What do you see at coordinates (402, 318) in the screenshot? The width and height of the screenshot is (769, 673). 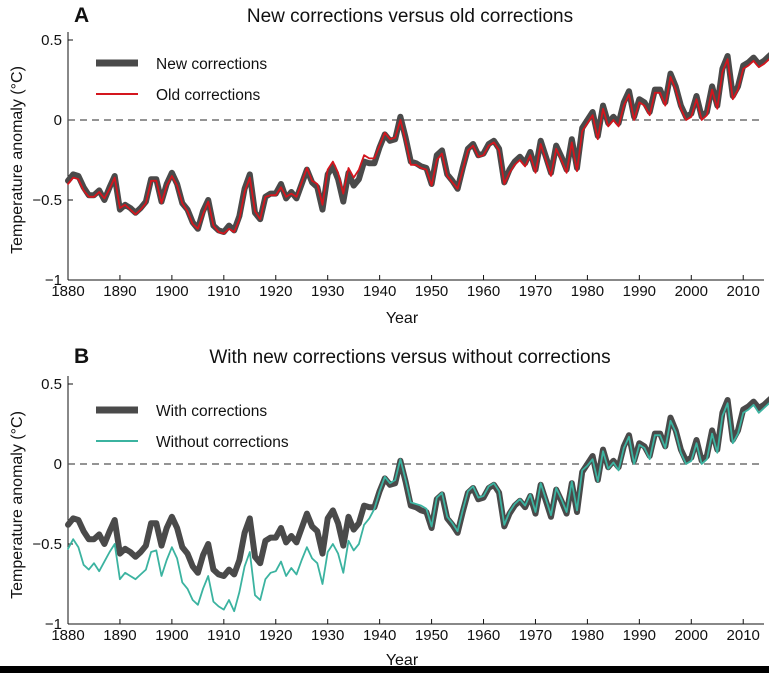 I see `panel-a-xlabel: Year` at bounding box center [402, 318].